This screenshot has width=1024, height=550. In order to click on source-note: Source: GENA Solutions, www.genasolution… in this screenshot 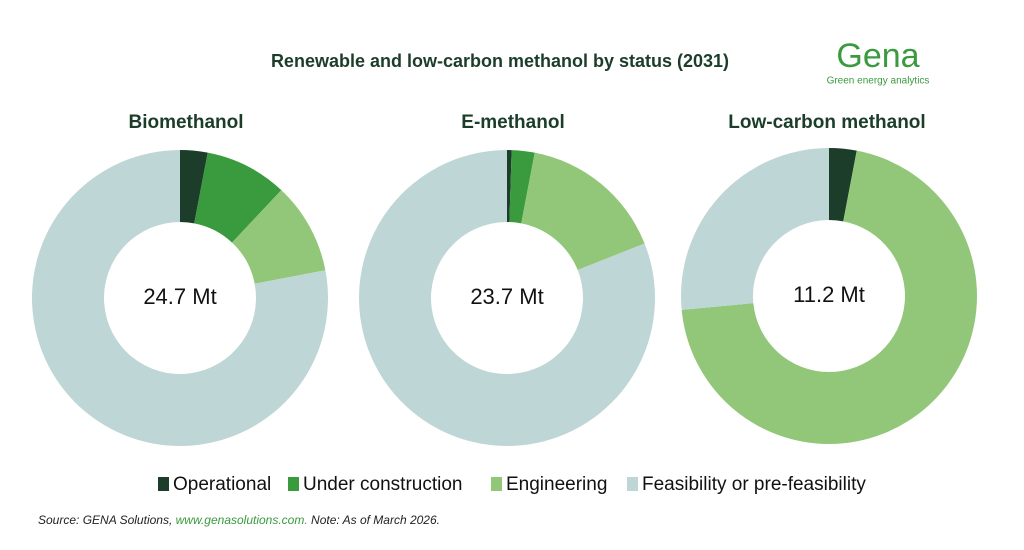, I will do `click(239, 520)`.